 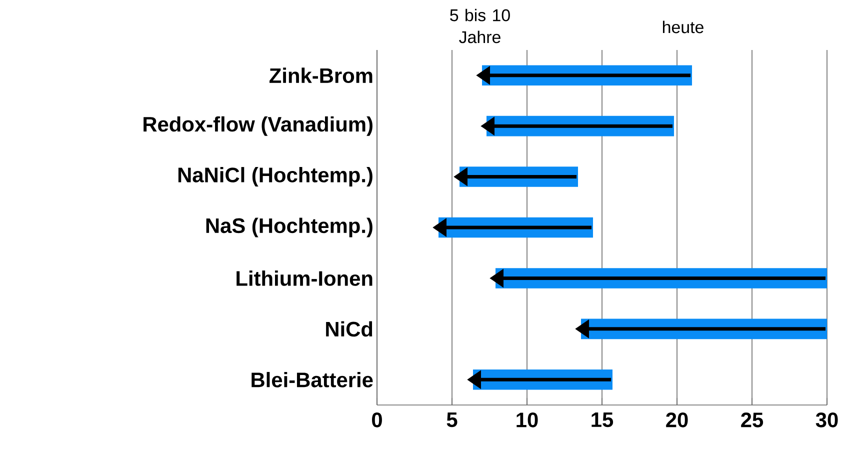 I want to click on y-tick-label: NaNiCl (Hochtemp.), so click(x=275, y=177).